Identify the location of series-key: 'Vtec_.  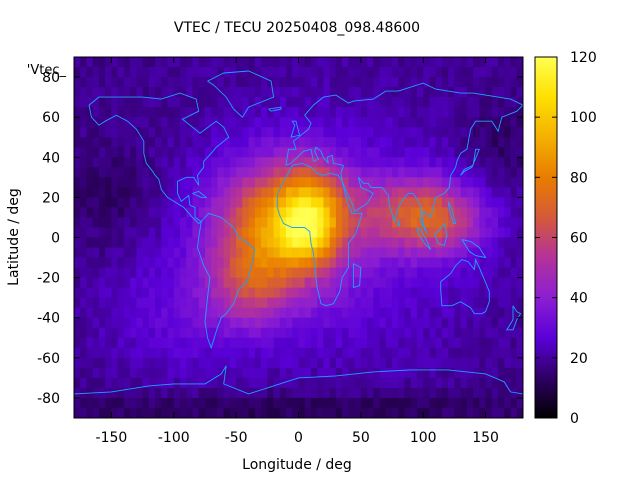
(47, 70).